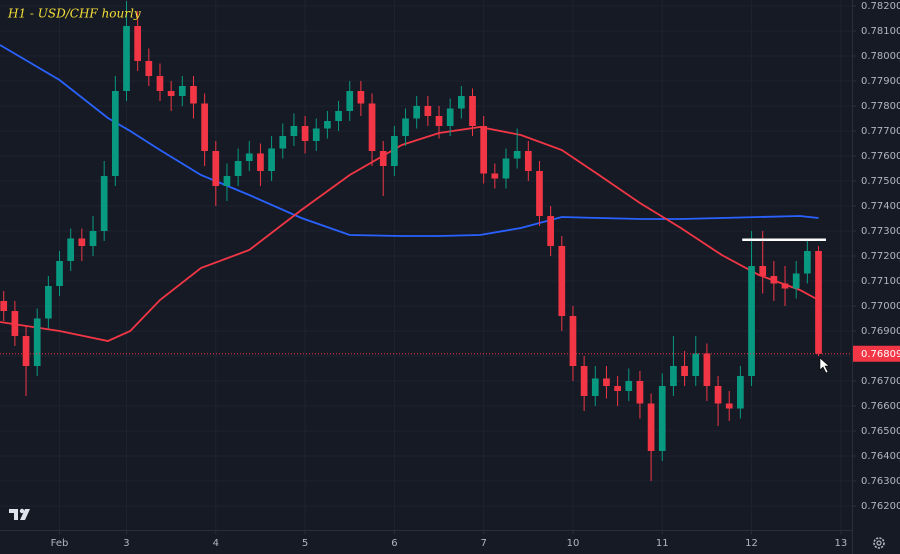 The image size is (900, 554). What do you see at coordinates (216, 543) in the screenshot?
I see `x-tick-label: 4` at bounding box center [216, 543].